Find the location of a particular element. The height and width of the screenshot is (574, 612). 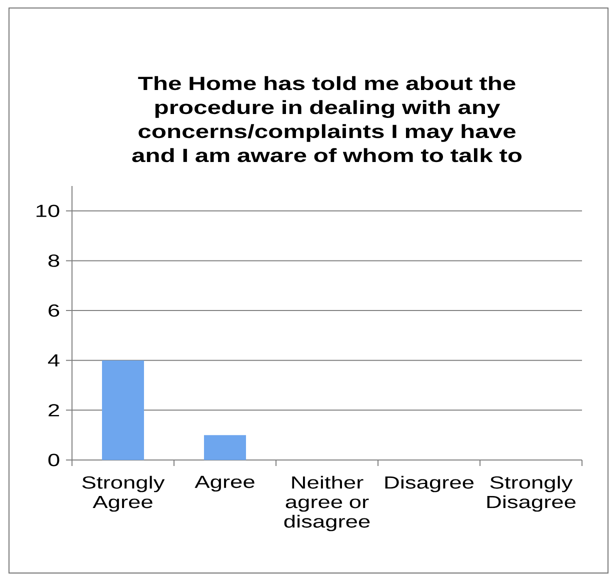

chart-title: The Home has told me about the procedure in dealing with any concerns/complaints I may have and I am aware of whom to talk to is located at coordinates (327, 119).